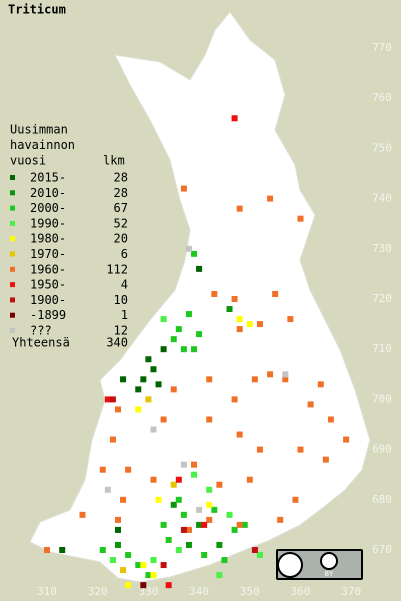  Describe the element at coordinates (329, 561) in the screenshot. I see `by-icon` at that location.